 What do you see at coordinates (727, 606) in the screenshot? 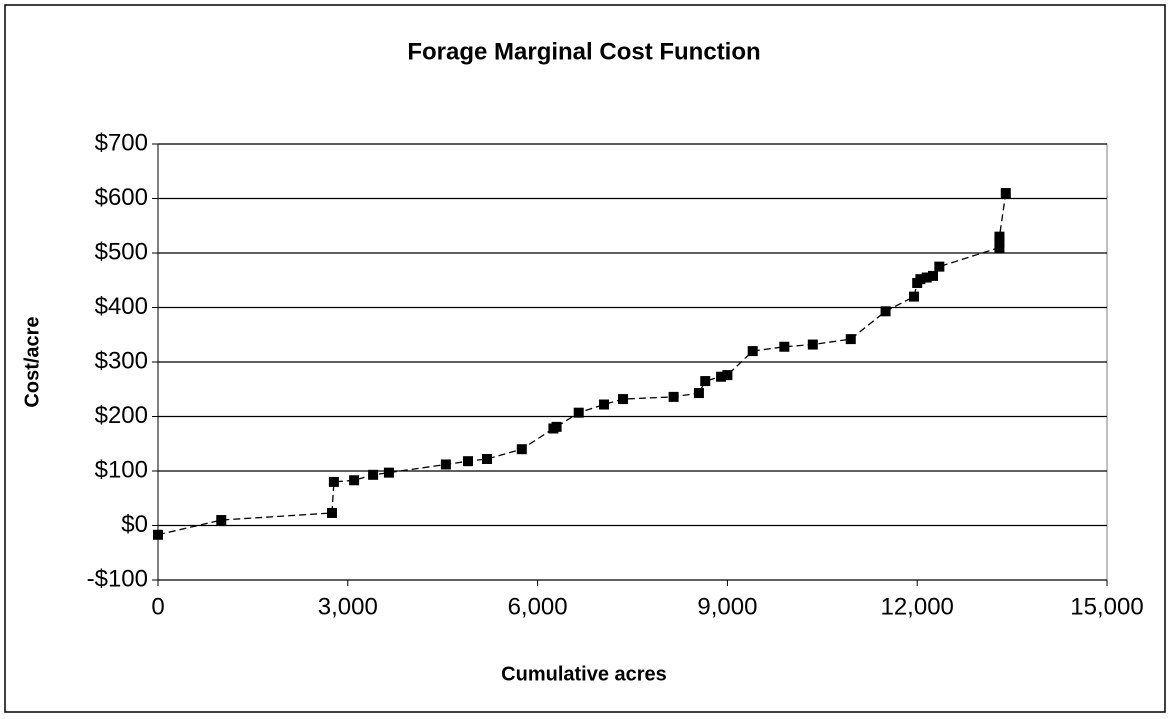
I see `x-tick-label: 9,000` at bounding box center [727, 606].